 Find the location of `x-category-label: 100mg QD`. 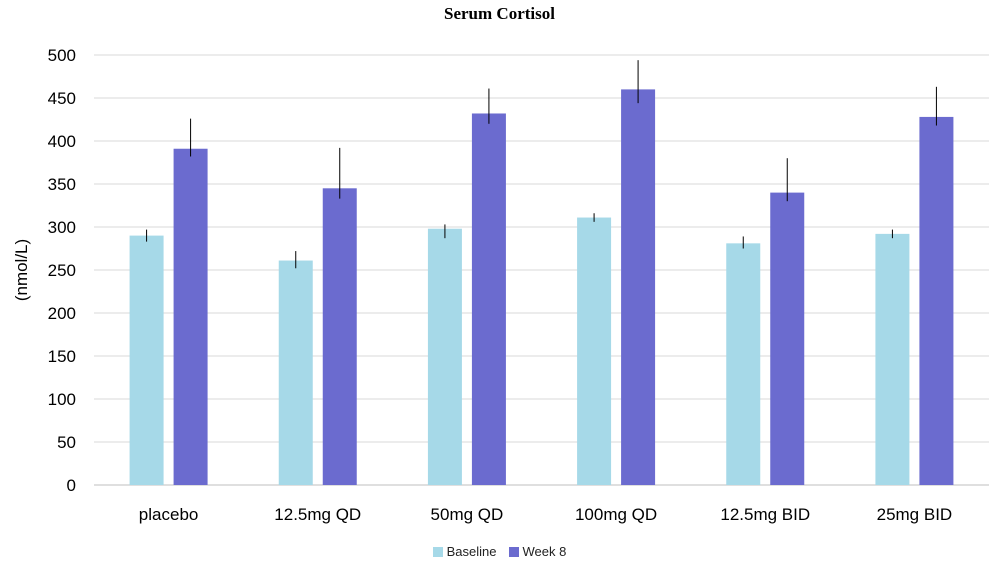

x-category-label: 100mg QD is located at coordinates (616, 514).